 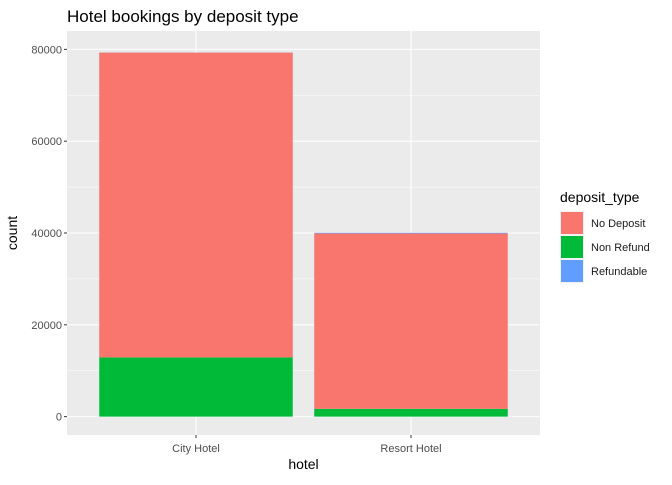 What do you see at coordinates (46, 142) in the screenshot?
I see `y-tick-label: 60000` at bounding box center [46, 142].